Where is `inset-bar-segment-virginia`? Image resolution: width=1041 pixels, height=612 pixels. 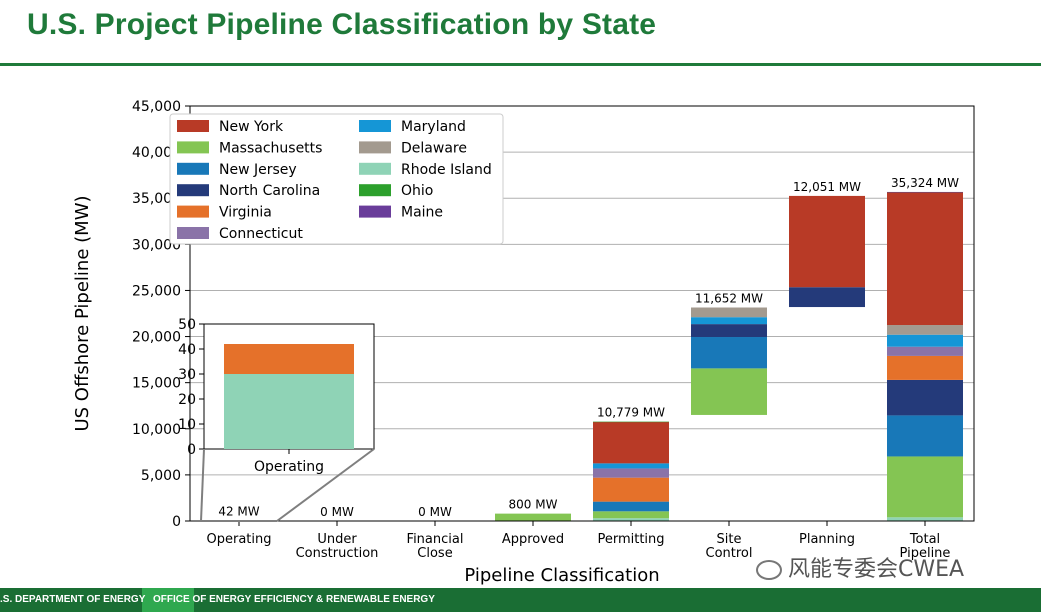
inset-bar-segment-virginia is located at coordinates (289, 359).